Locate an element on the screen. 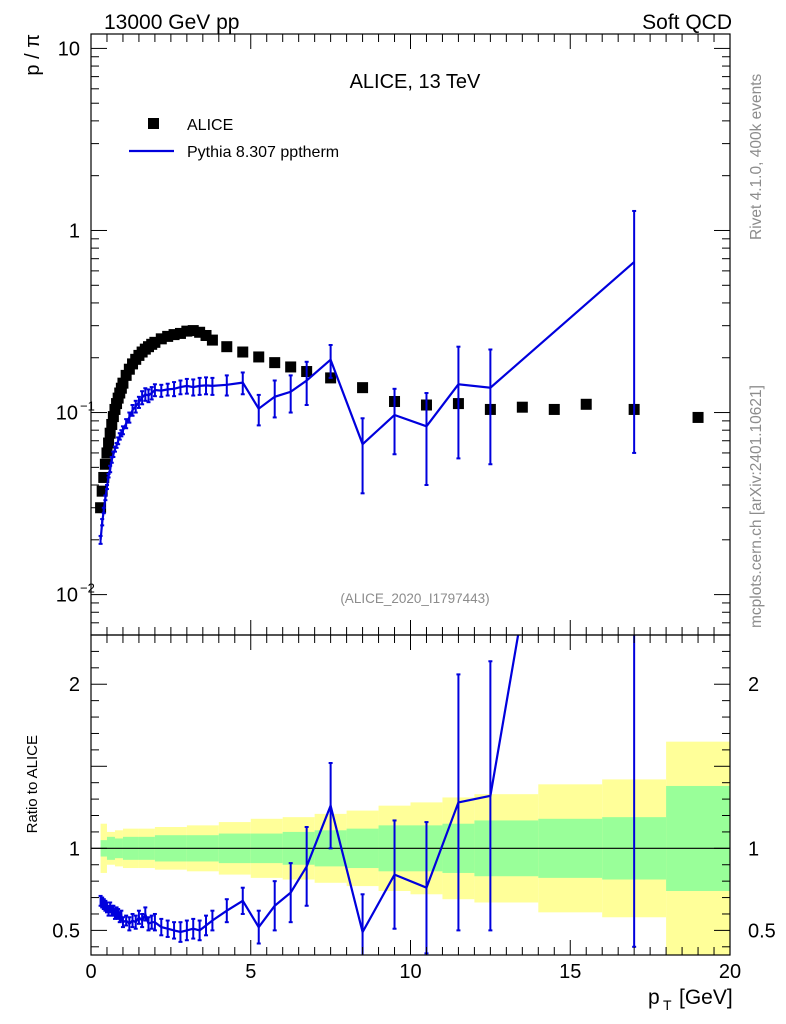 This screenshot has height=1024, width=786. rivet-info: Rivet 4.1.0, 400k events is located at coordinates (756, 156).